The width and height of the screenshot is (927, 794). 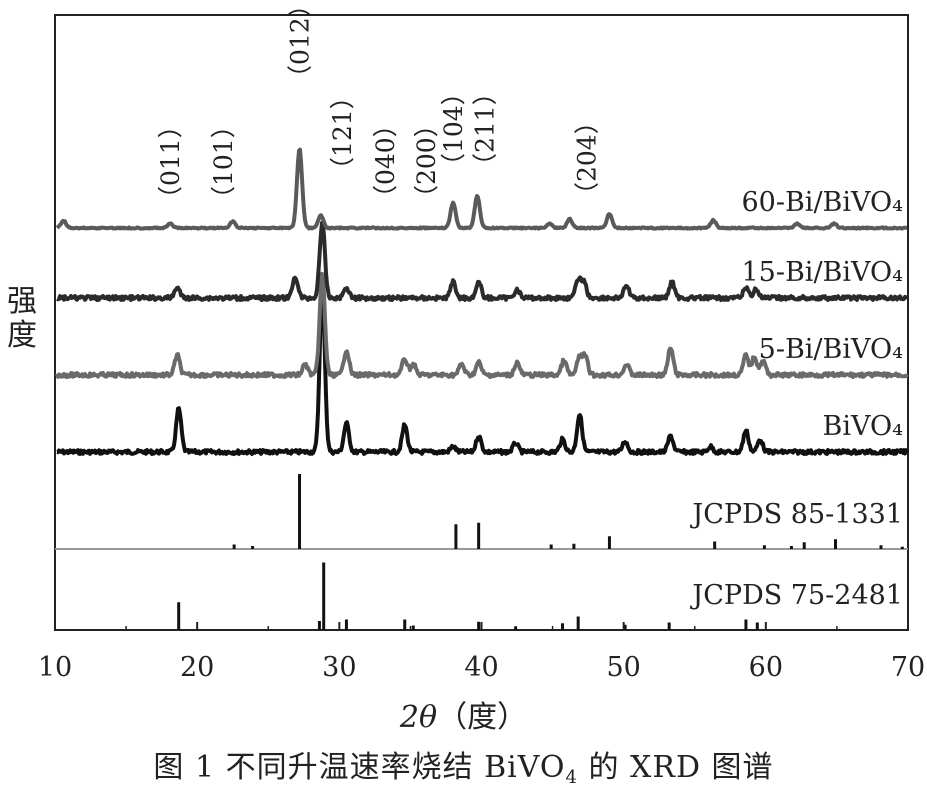 I want to click on caption-prefix: 图 1 不同升温速率烧结 BiVO, so click(x=359, y=767).